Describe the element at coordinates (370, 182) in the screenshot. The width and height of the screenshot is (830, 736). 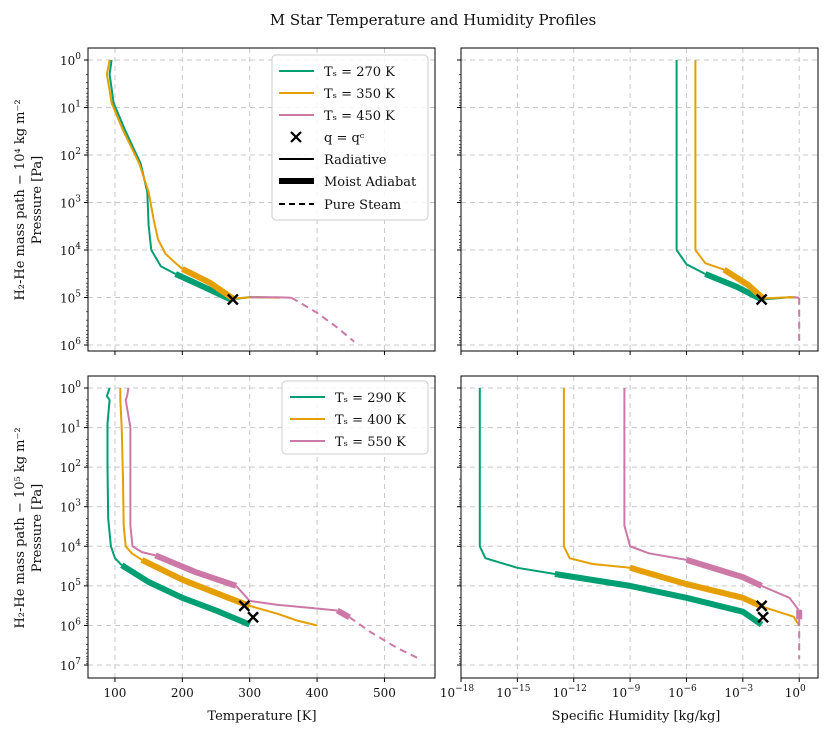
I see `legend-top-label-5: Moist Adiabat` at that location.